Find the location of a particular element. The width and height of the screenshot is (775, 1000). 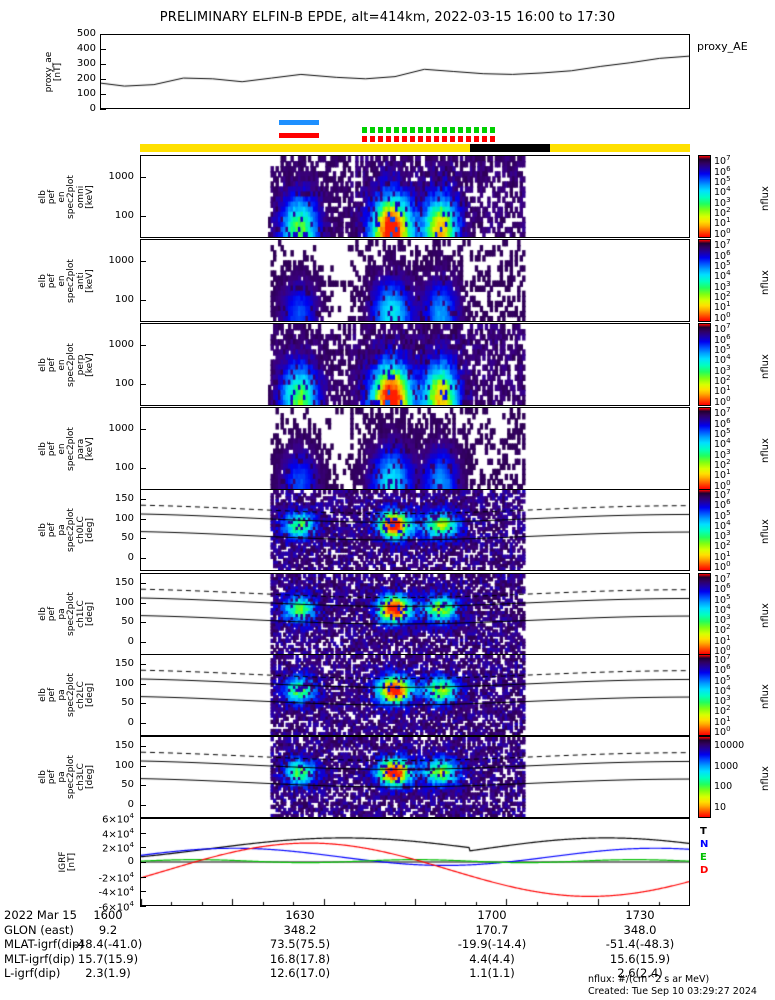

proxy-ae-right-label: proxy_AE is located at coordinates (722, 46).